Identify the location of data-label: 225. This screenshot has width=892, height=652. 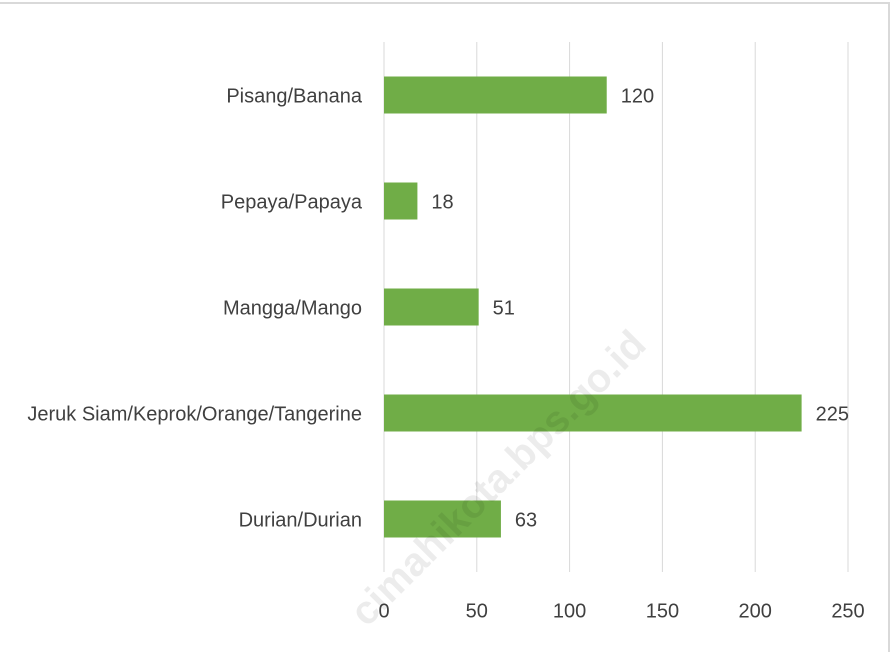
(832, 414).